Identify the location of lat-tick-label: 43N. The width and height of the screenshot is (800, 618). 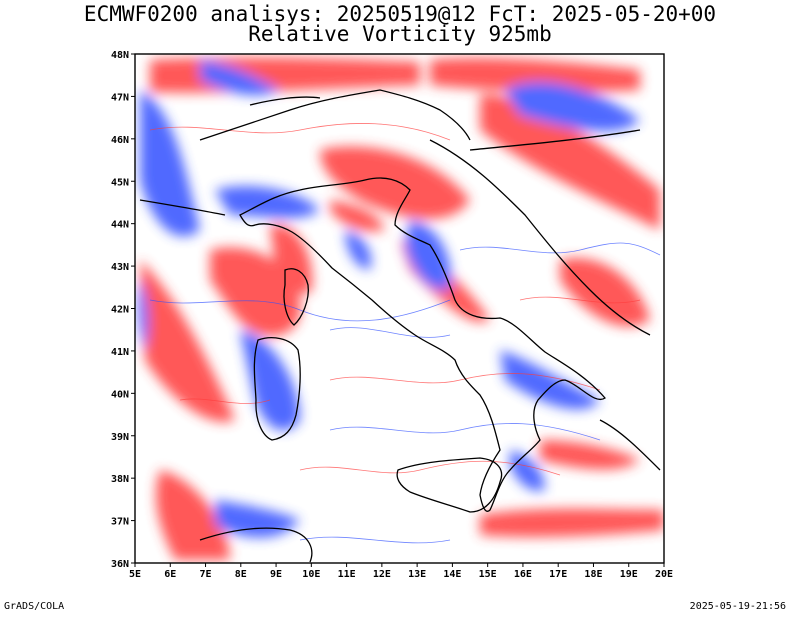
(120, 267).